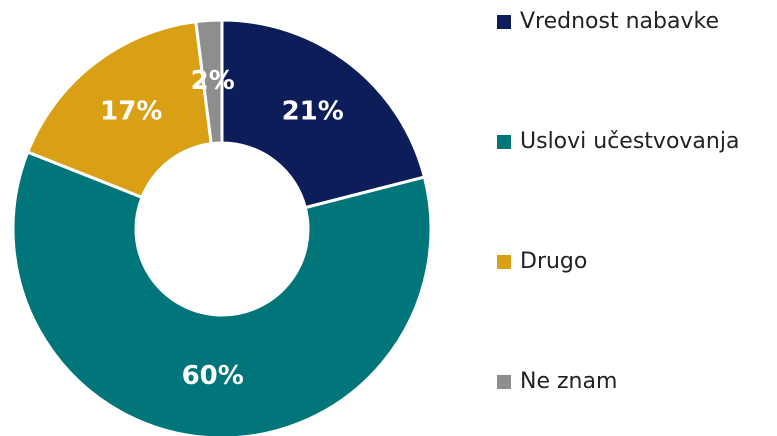  What do you see at coordinates (629, 141) in the screenshot?
I see `legend-label: Uslovi učestvovanja` at bounding box center [629, 141].